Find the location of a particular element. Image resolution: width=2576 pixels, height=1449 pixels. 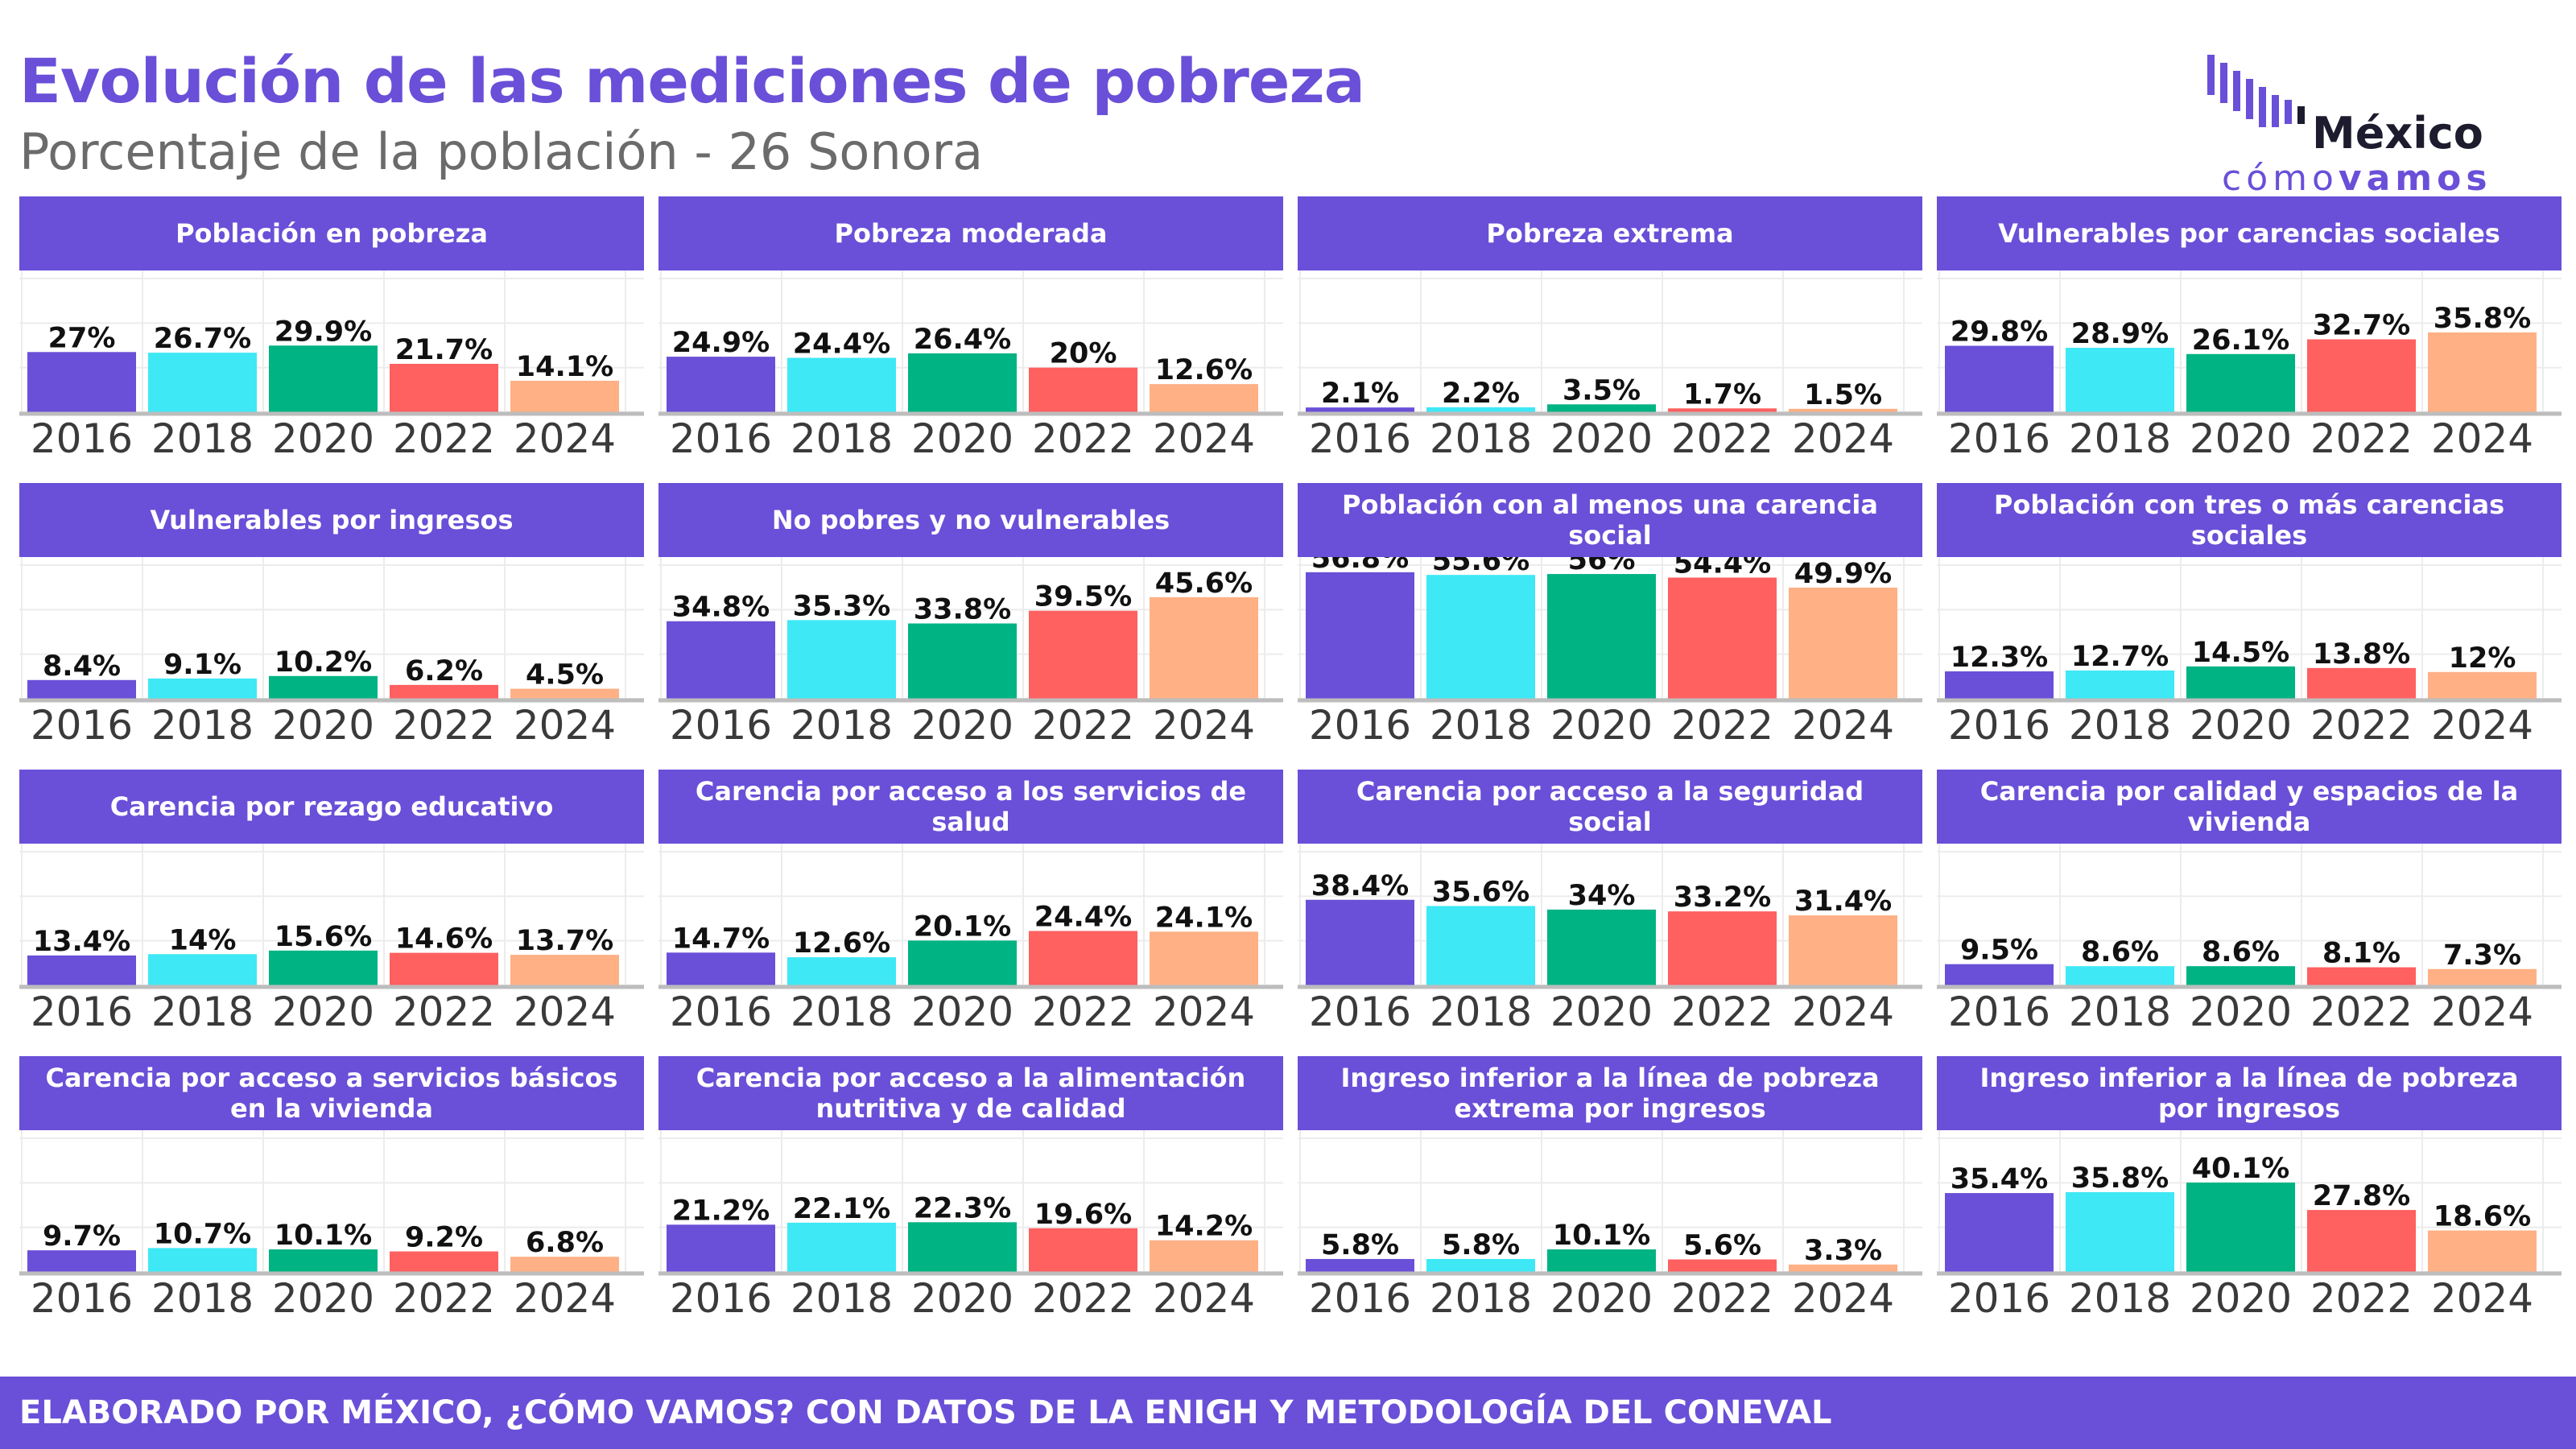

data-label: 56.8% is located at coordinates (1360, 566).